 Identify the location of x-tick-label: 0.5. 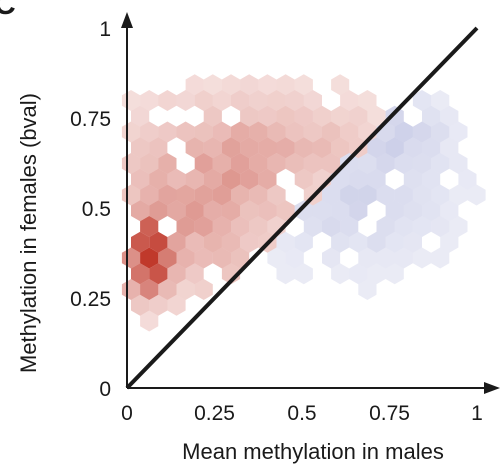
(301, 413).